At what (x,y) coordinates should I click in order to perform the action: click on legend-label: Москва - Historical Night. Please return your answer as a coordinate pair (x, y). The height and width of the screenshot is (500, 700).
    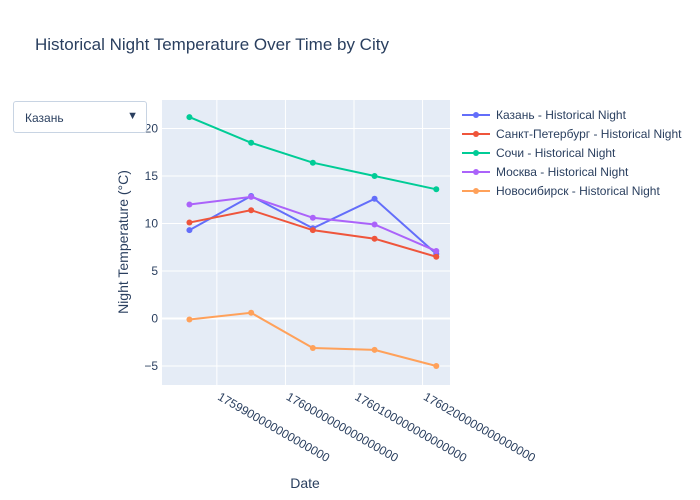
    Looking at the image, I should click on (562, 172).